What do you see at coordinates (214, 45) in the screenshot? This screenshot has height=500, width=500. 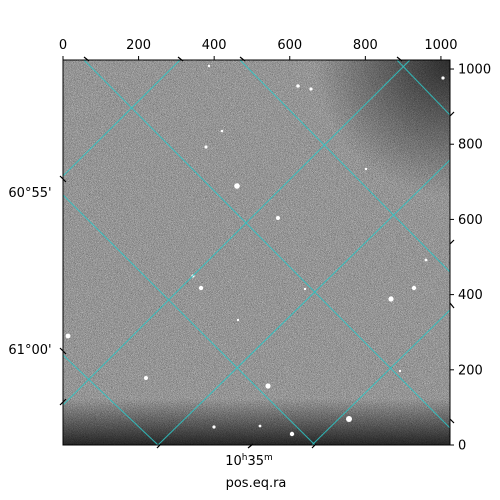 I see `x-tick-label-2: 400` at bounding box center [214, 45].